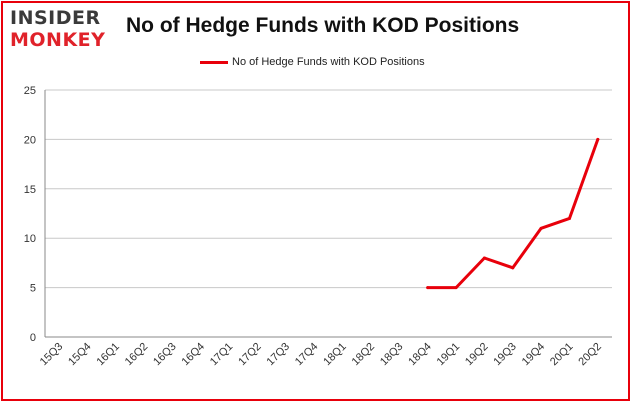 The height and width of the screenshot is (408, 637). Describe the element at coordinates (30, 214) in the screenshot. I see `y-tick-labels: 0 5 10 15 20 25` at that location.